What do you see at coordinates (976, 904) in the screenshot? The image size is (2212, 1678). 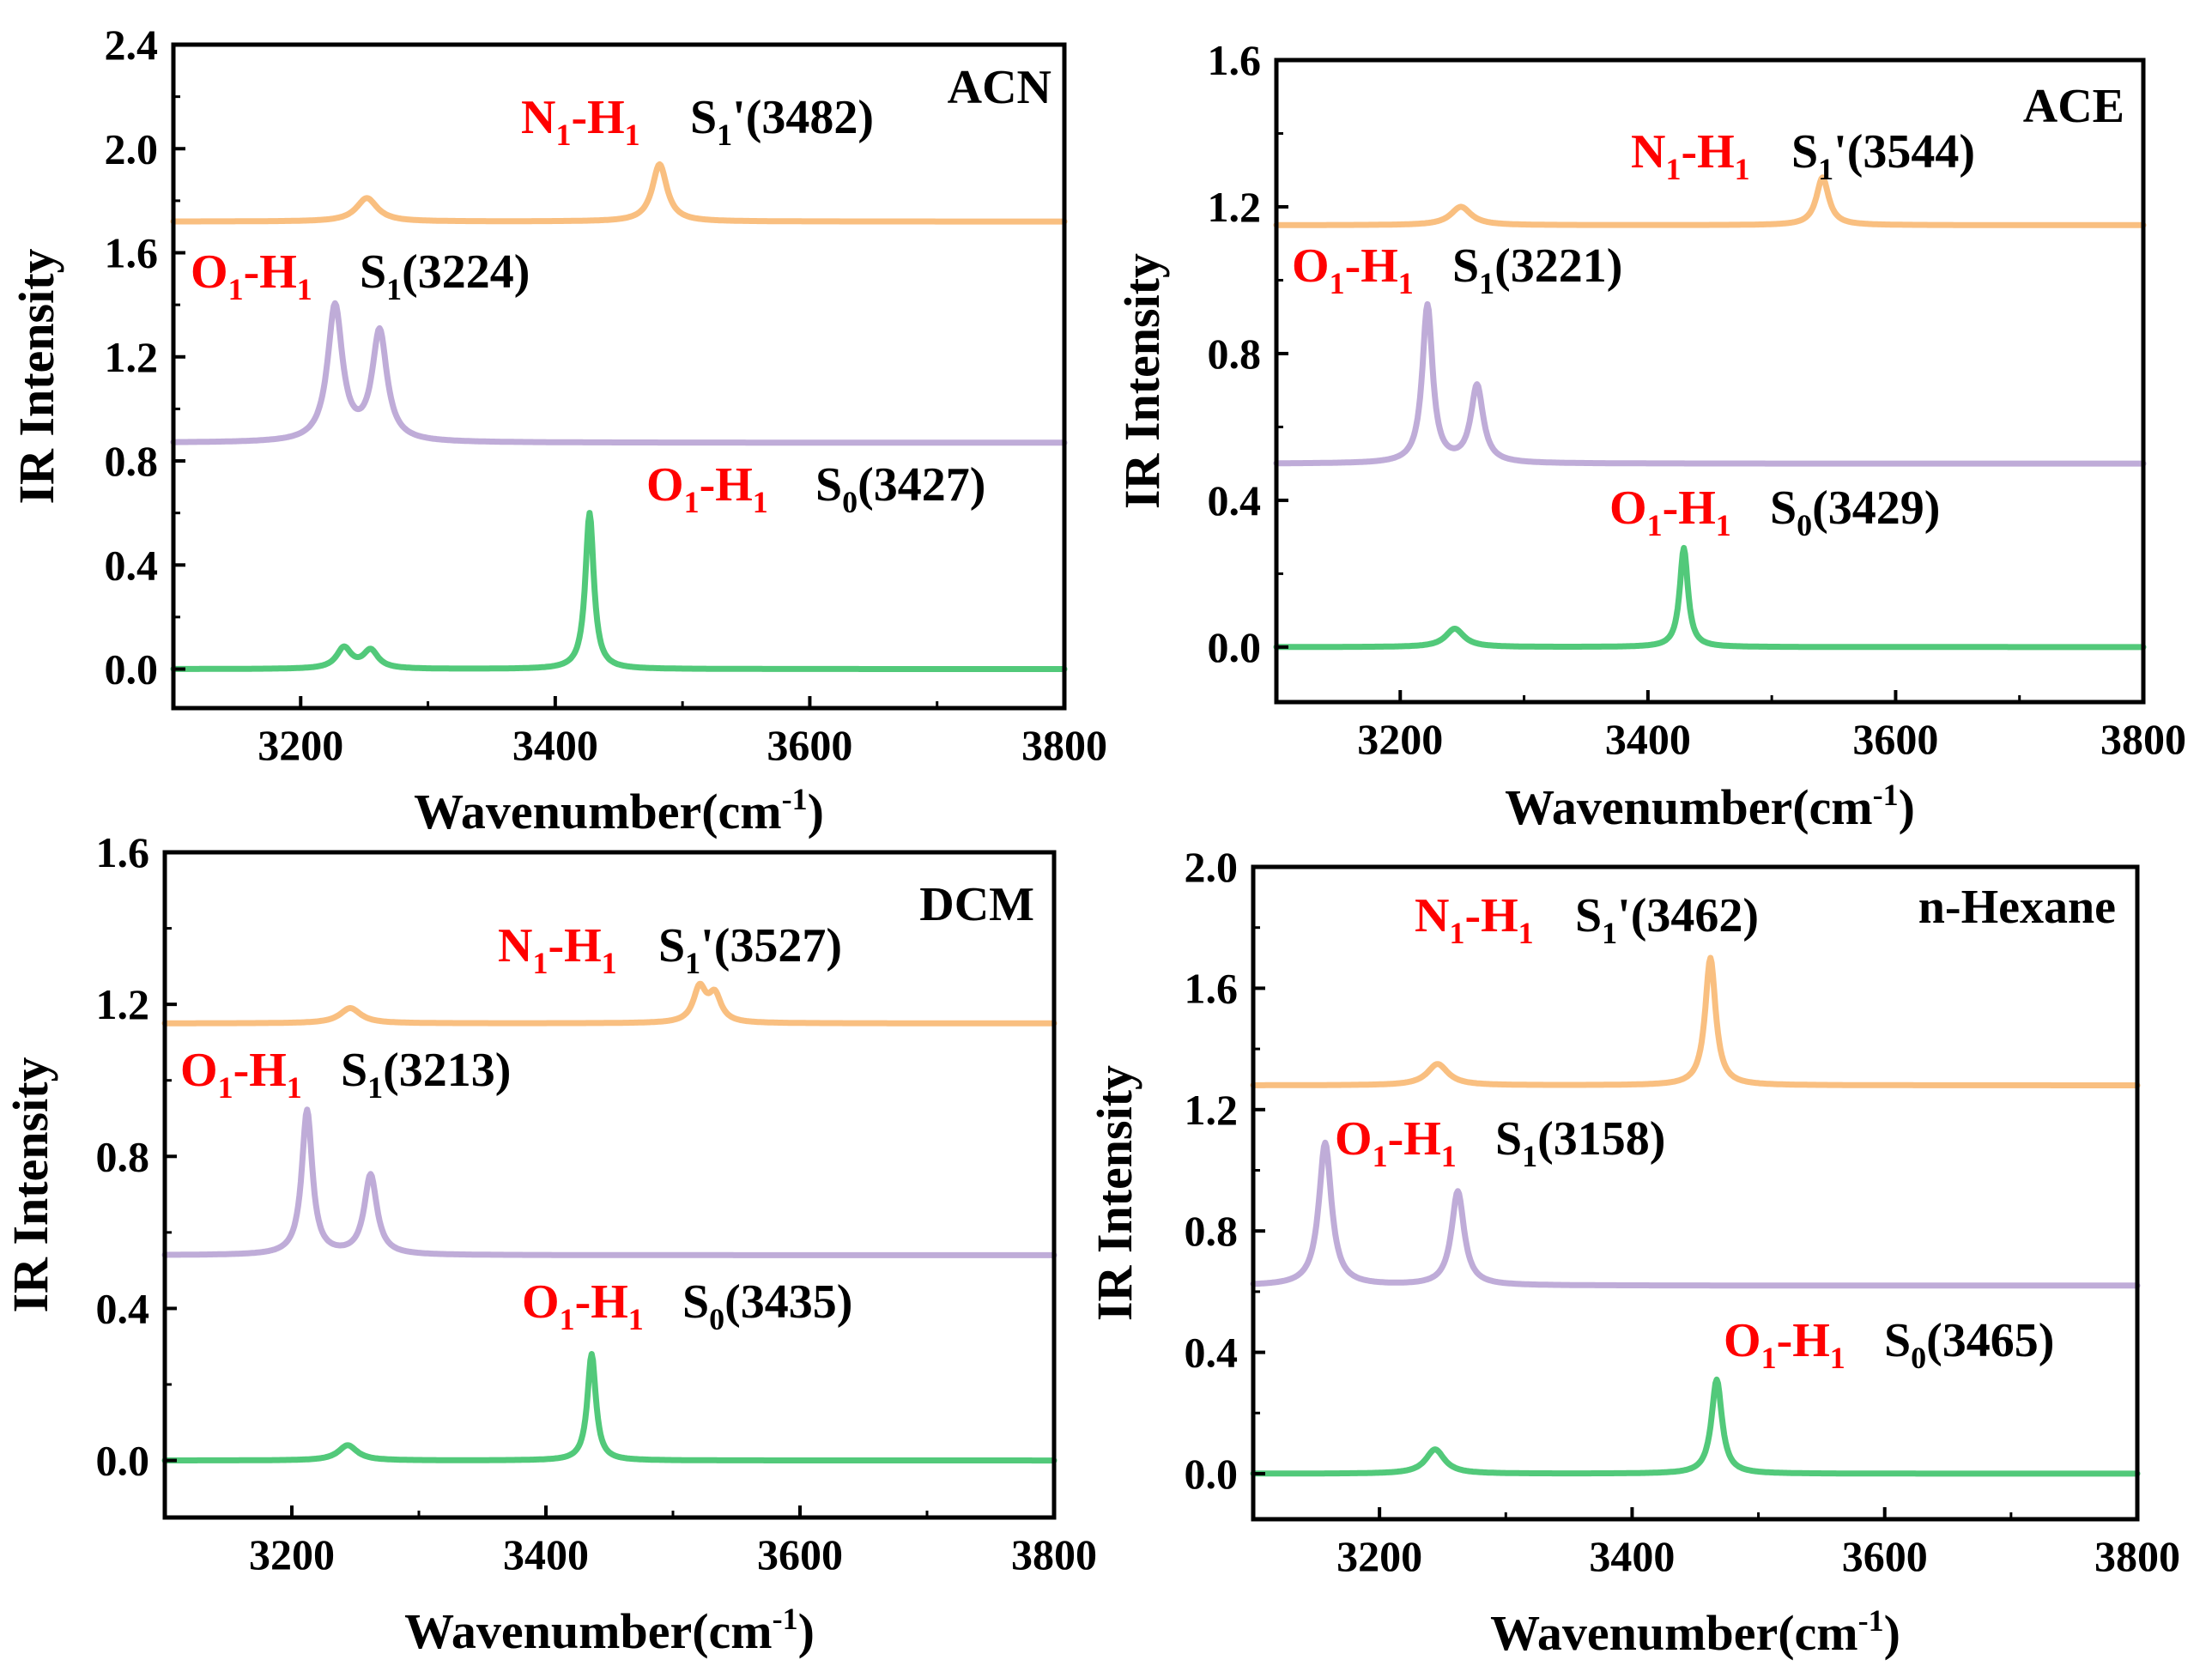 I see `panel-title: DCM` at bounding box center [976, 904].